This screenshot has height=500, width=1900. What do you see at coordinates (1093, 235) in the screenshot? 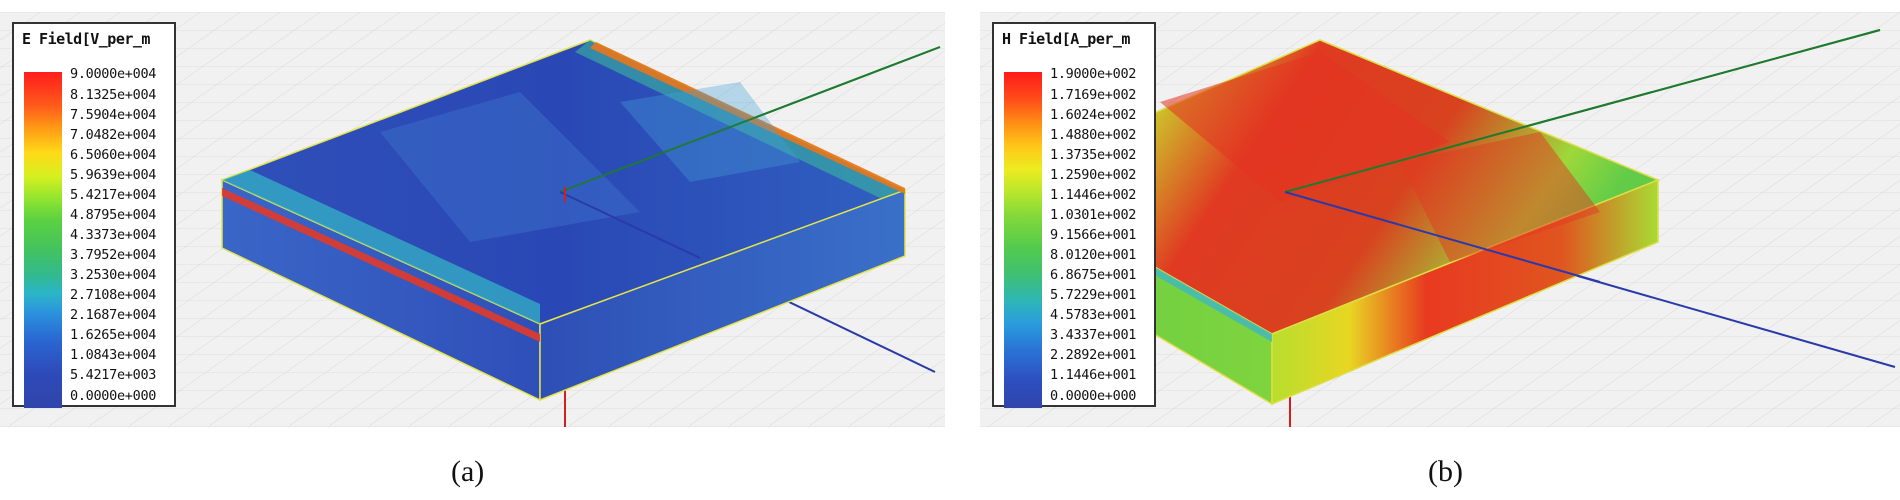
I see `legend-tick: 9.1566e+001` at bounding box center [1093, 235].